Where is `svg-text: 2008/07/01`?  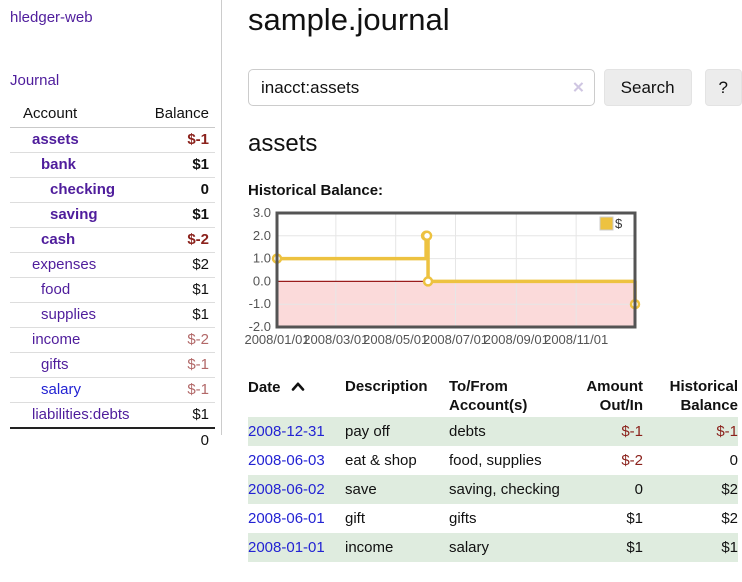 svg-text: 2008/07/01 is located at coordinates (455, 339).